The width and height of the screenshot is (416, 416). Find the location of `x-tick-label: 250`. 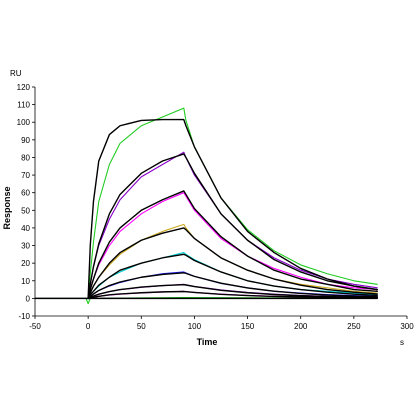

x-tick-label: 250 is located at coordinates (354, 326).